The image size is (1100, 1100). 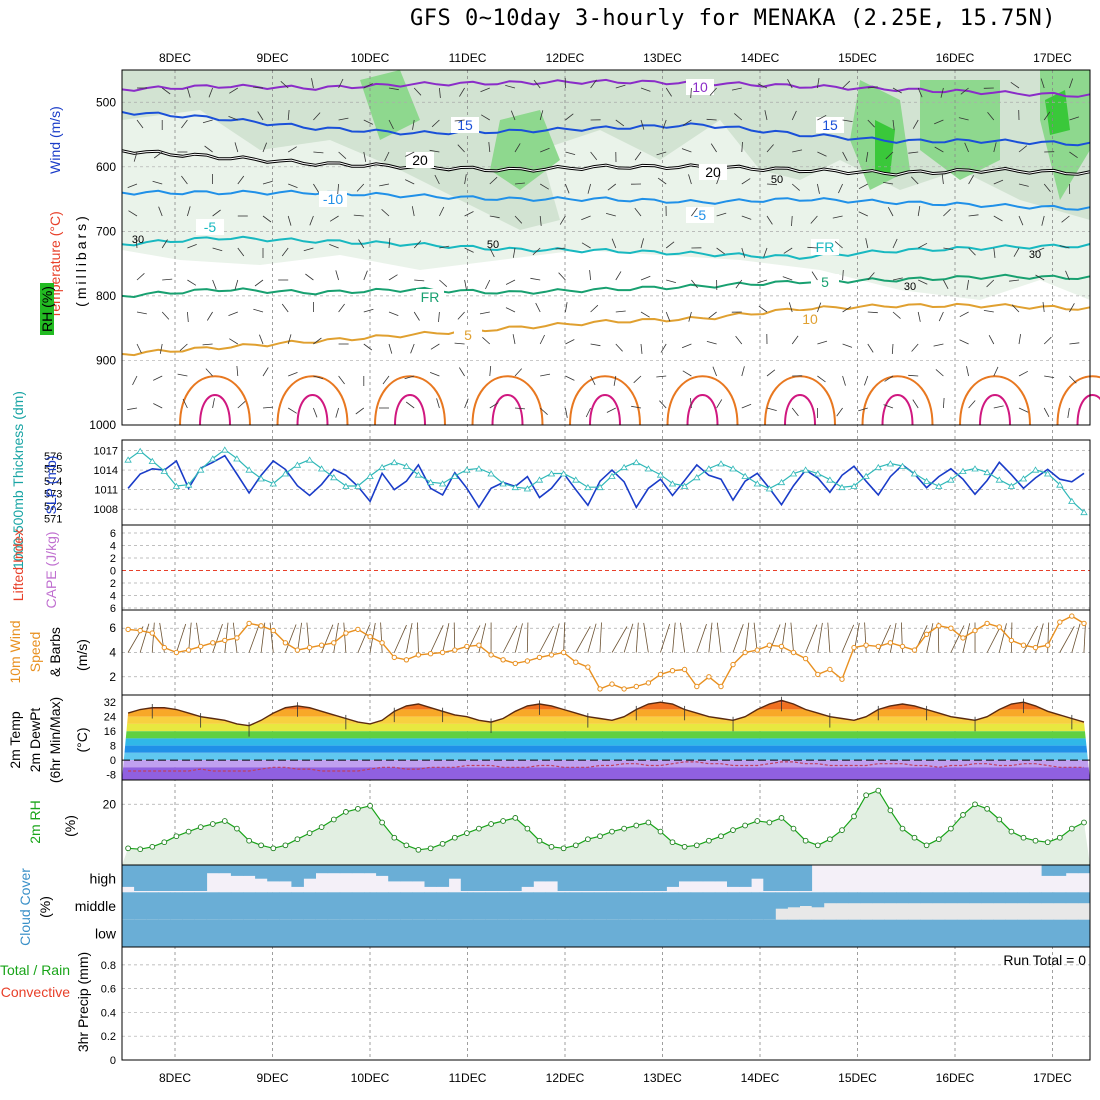 I want to click on temp2m-line, so click(x=606, y=713).